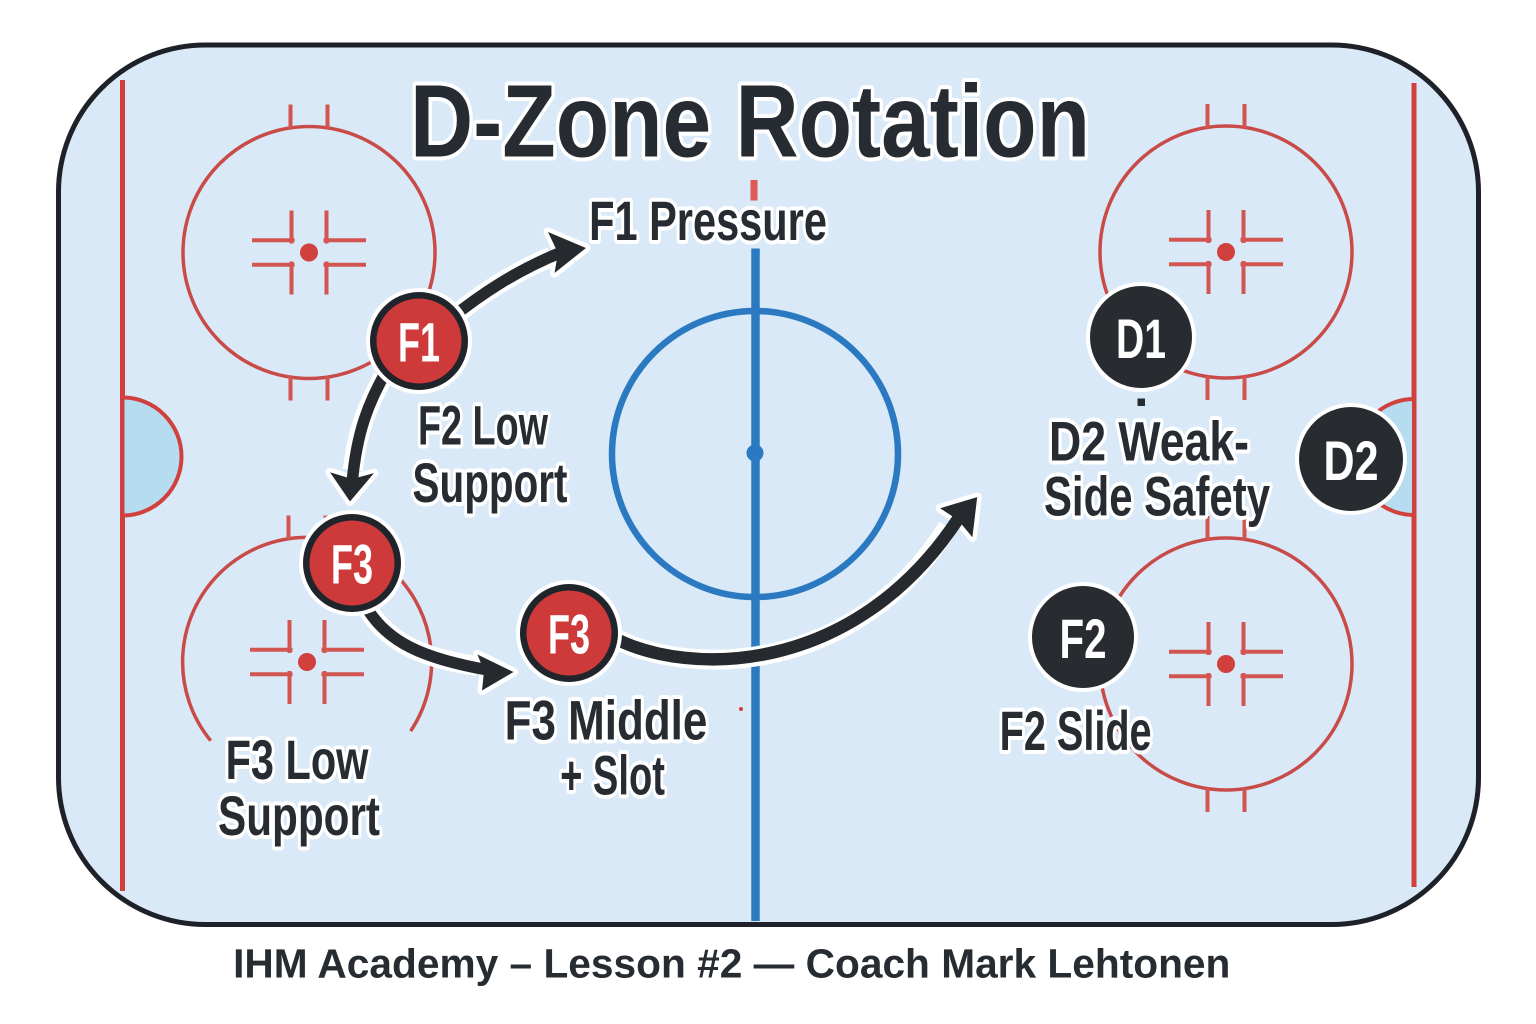 The image size is (1536, 1024). I want to click on svg-text: F3 Middle, so click(606, 719).